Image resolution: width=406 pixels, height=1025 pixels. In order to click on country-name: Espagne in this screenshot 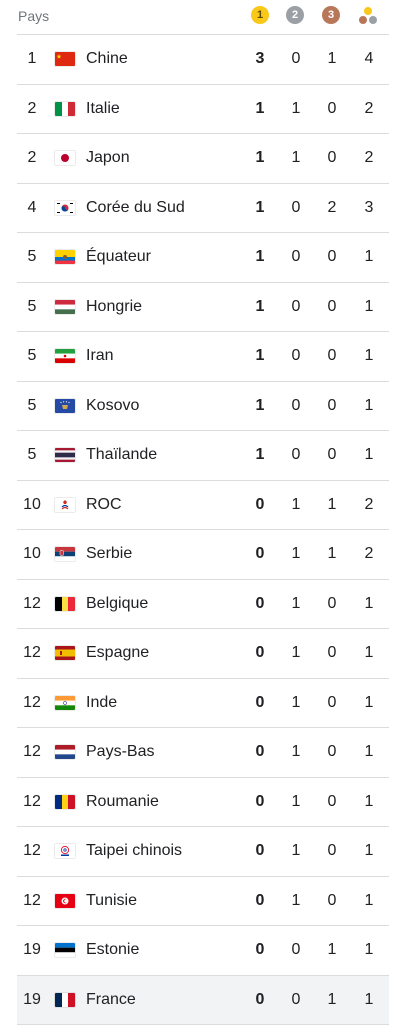, I will do `click(117, 653)`.